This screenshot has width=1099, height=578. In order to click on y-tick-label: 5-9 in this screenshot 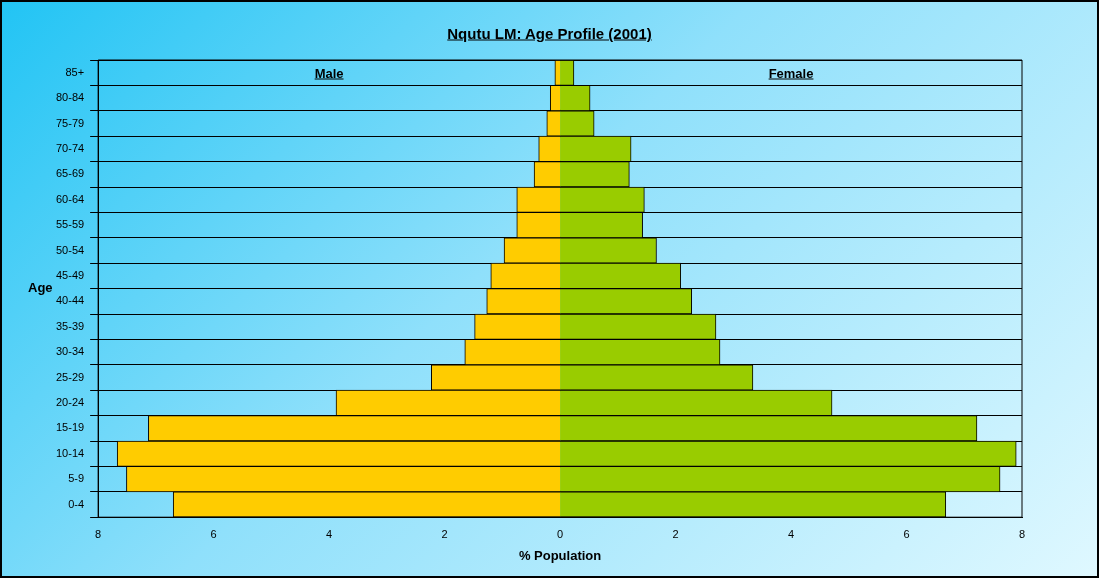, I will do `click(76, 478)`.